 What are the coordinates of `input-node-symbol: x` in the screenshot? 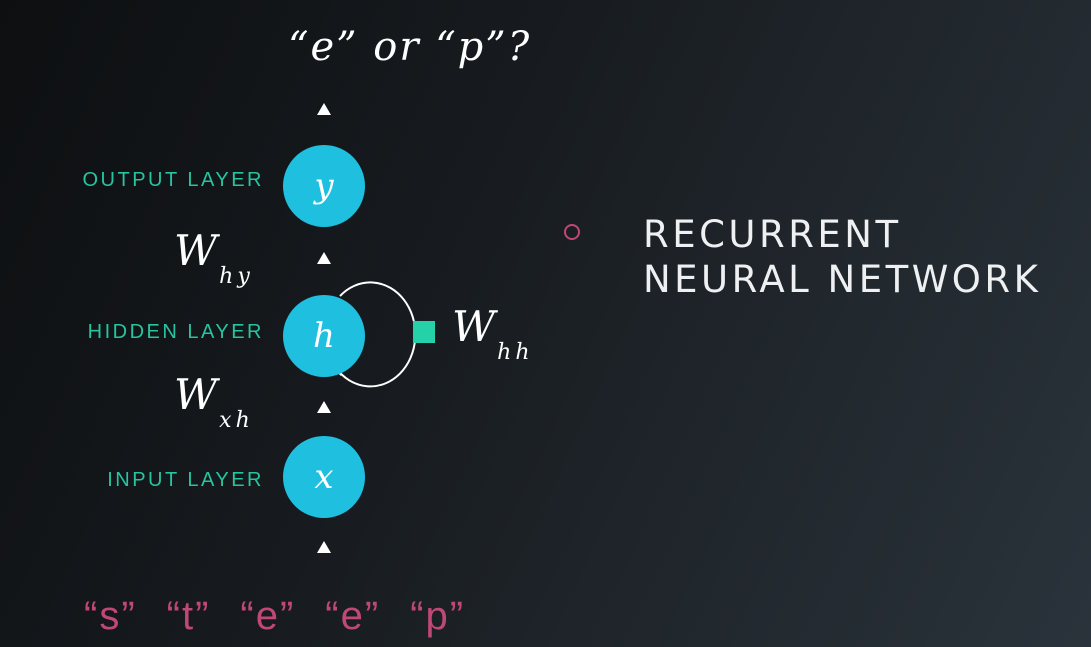 It's located at (324, 477).